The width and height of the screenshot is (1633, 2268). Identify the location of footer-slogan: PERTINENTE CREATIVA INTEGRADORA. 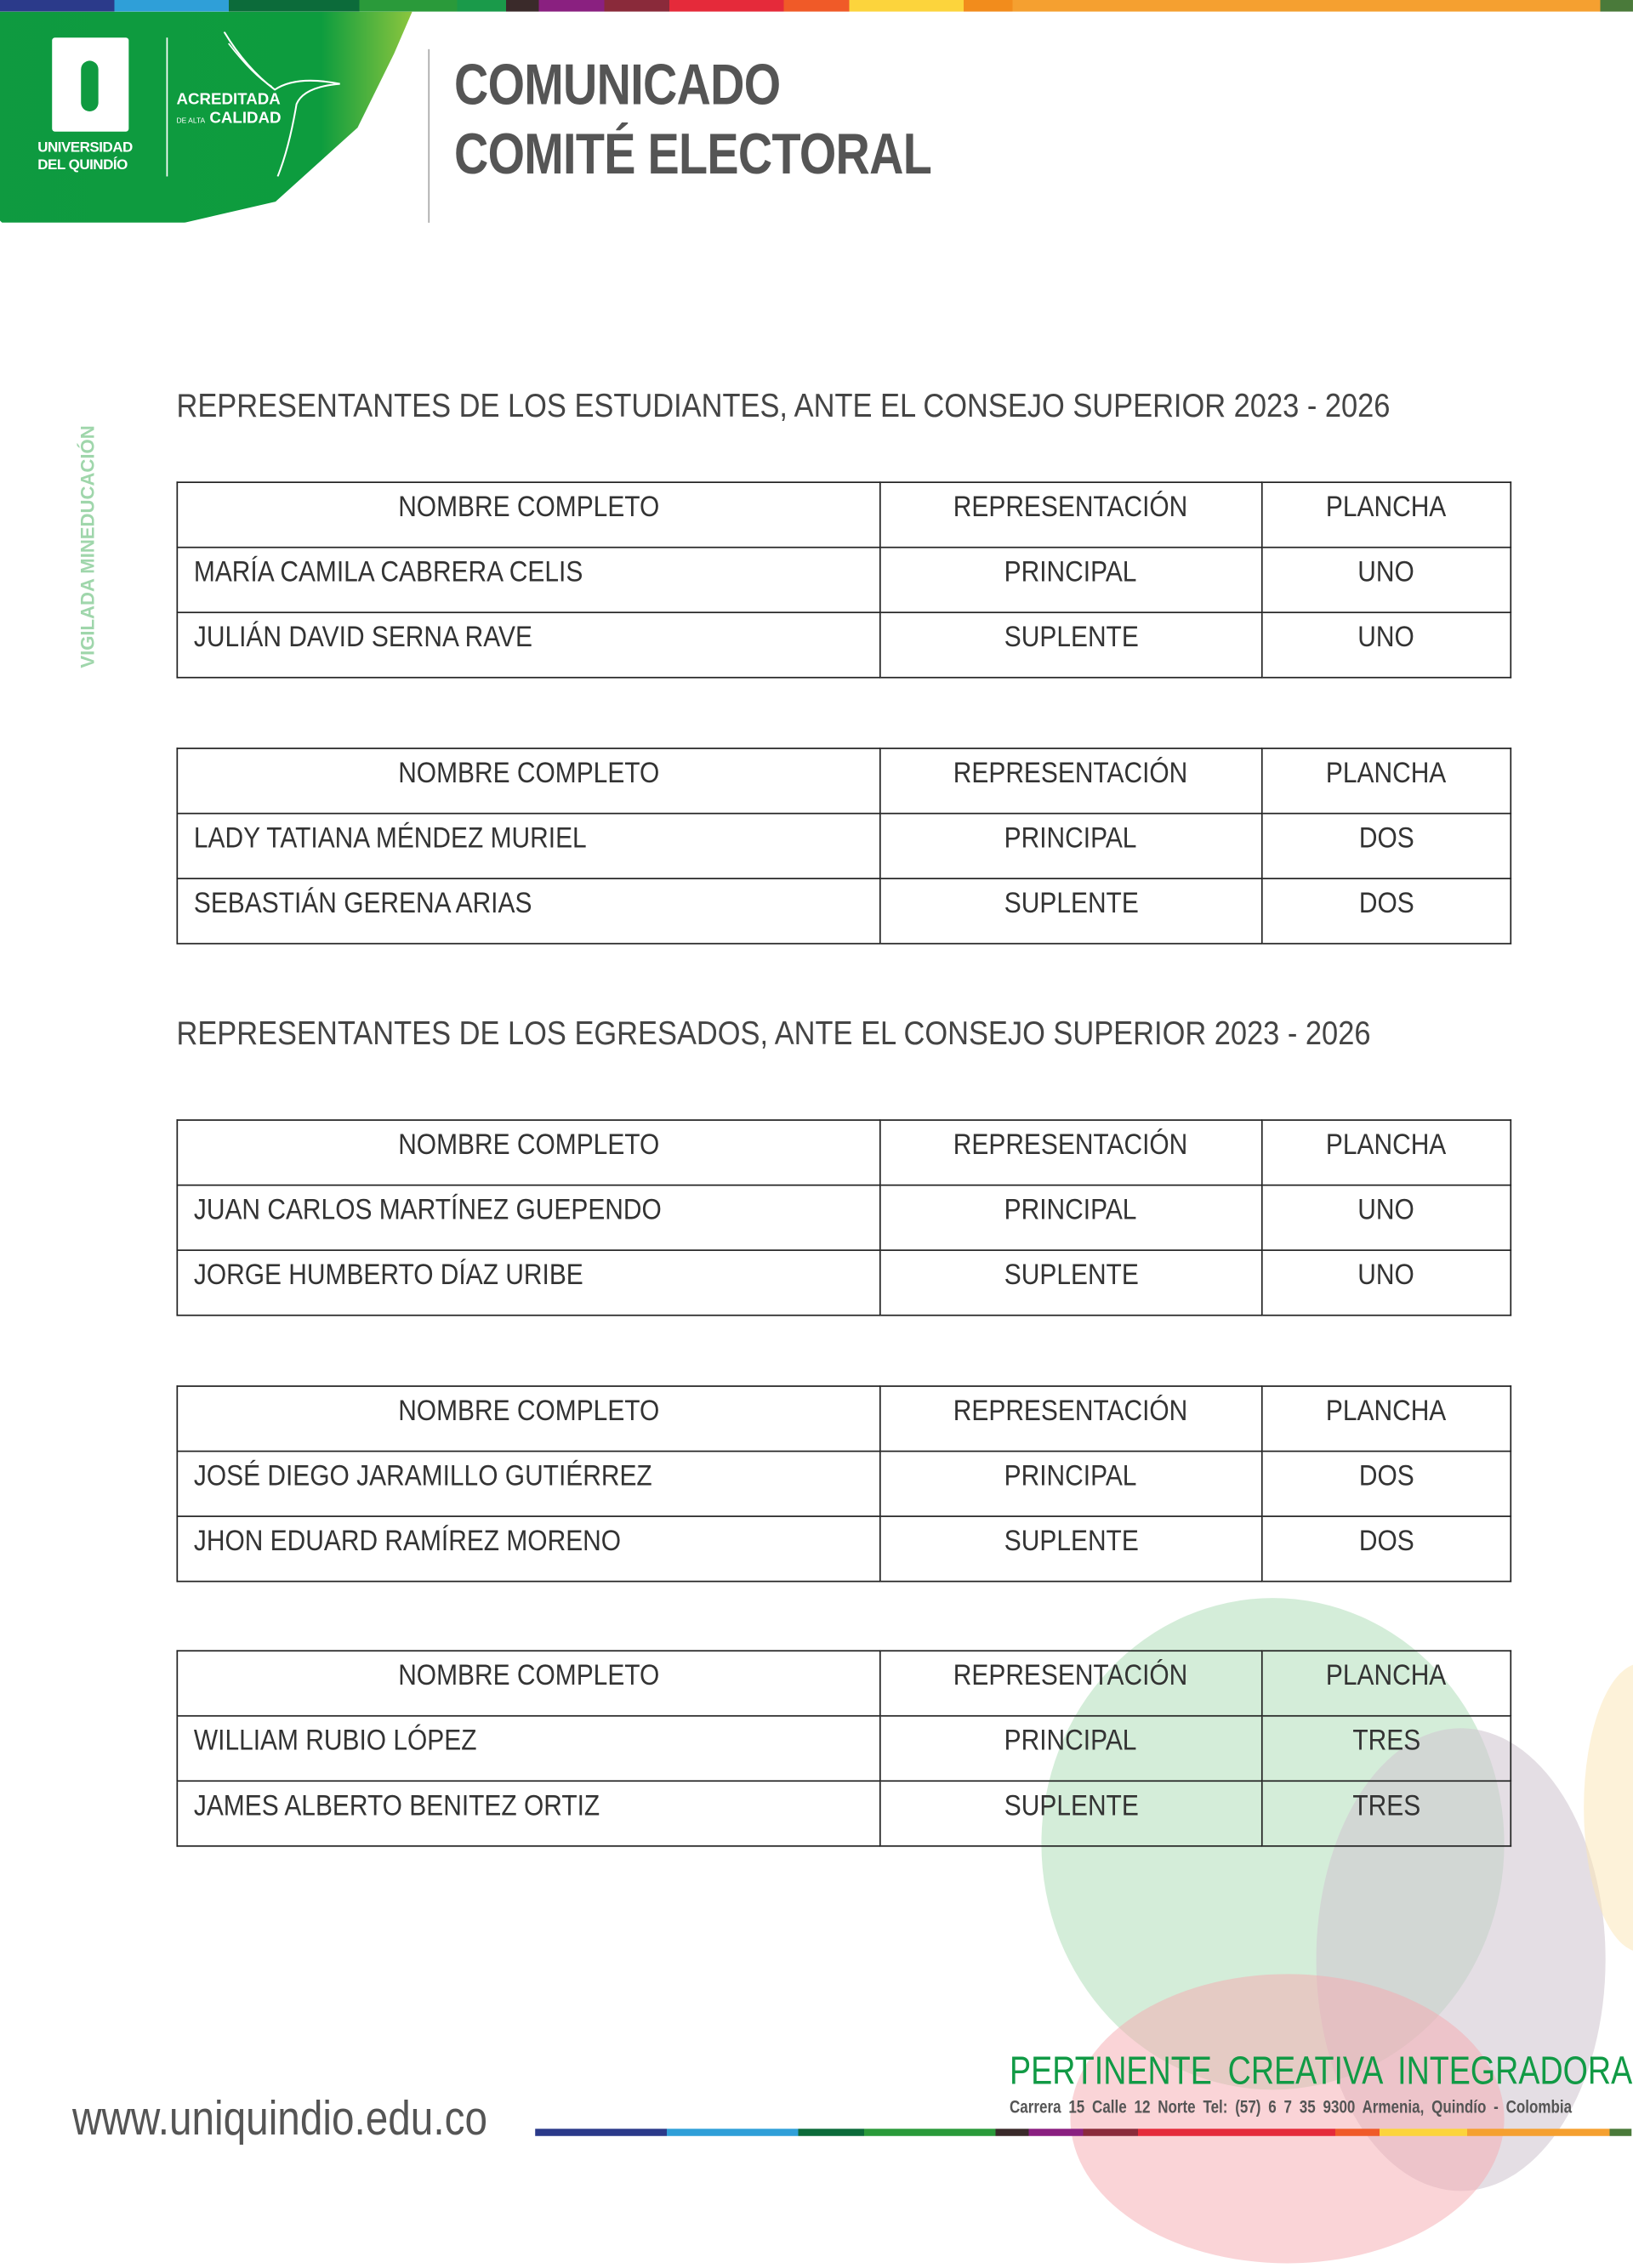
(1321, 2071).